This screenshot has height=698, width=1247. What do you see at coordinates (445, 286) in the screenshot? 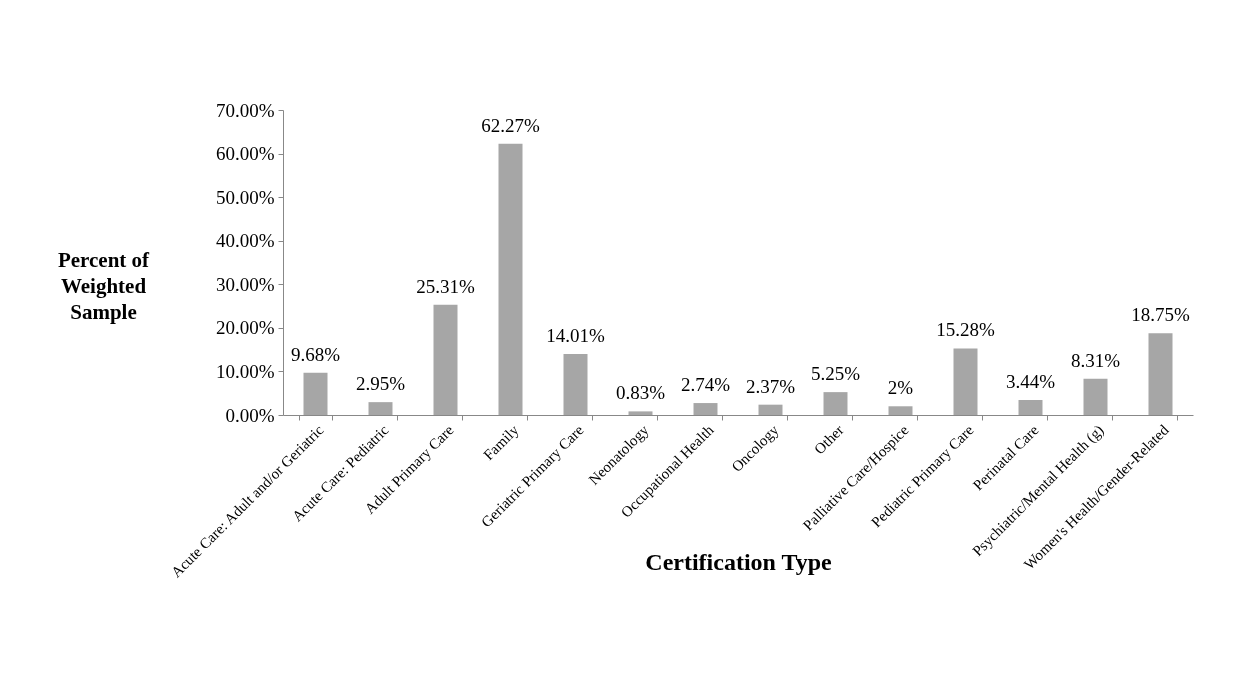
I see `data-label: 25.31%` at bounding box center [445, 286].